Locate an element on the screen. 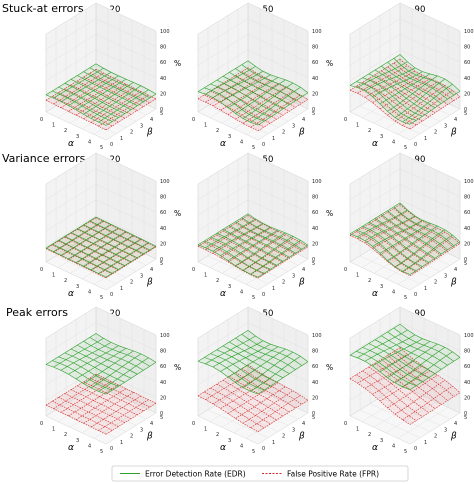  y-tick-label: 0 is located at coordinates (415, 145).